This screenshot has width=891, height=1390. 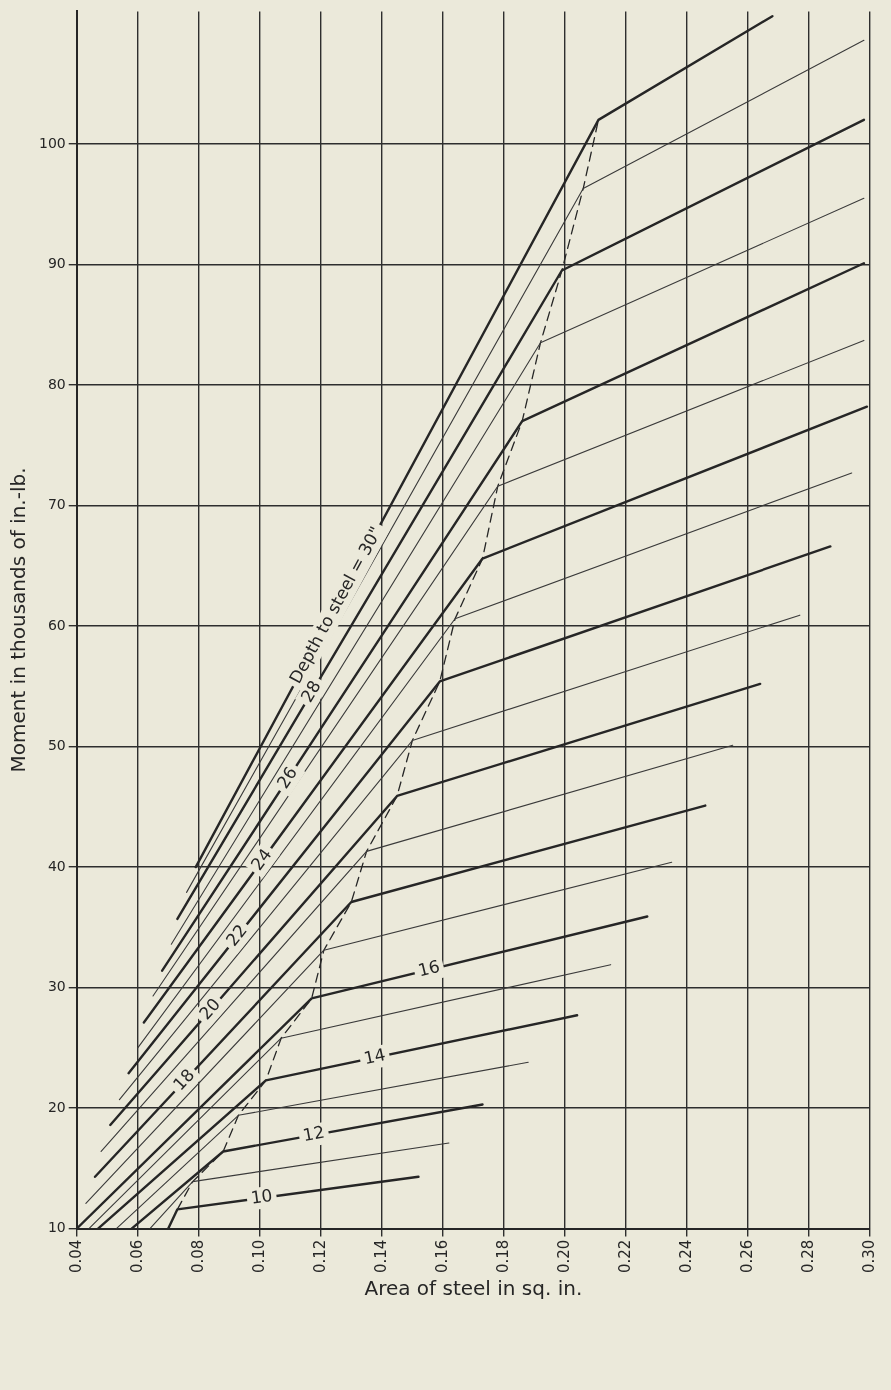 I want to click on x-tick-label: 0.14, so click(x=380, y=1256).